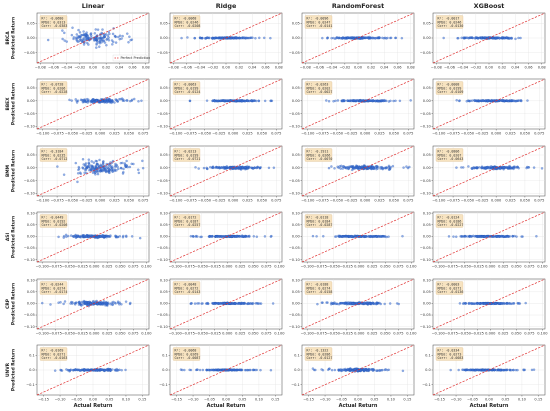  What do you see at coordinates (188, 92) in the screenshot?
I see `stats-corr: Corr: -0.0124` at bounding box center [188, 92].